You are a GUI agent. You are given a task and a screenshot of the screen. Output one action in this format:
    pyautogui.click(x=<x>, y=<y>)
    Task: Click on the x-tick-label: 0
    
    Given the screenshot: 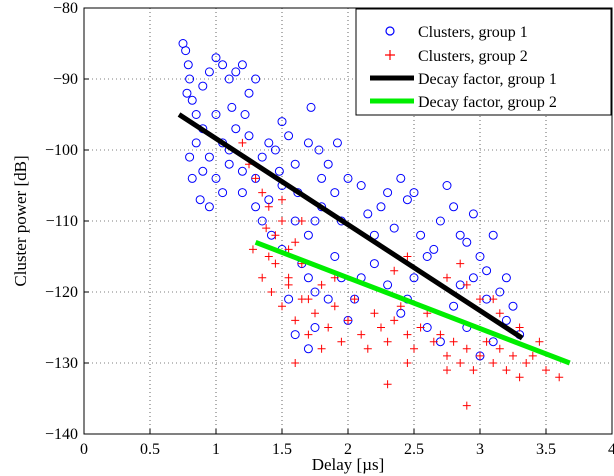 What is the action you would take?
    pyautogui.click(x=84, y=449)
    